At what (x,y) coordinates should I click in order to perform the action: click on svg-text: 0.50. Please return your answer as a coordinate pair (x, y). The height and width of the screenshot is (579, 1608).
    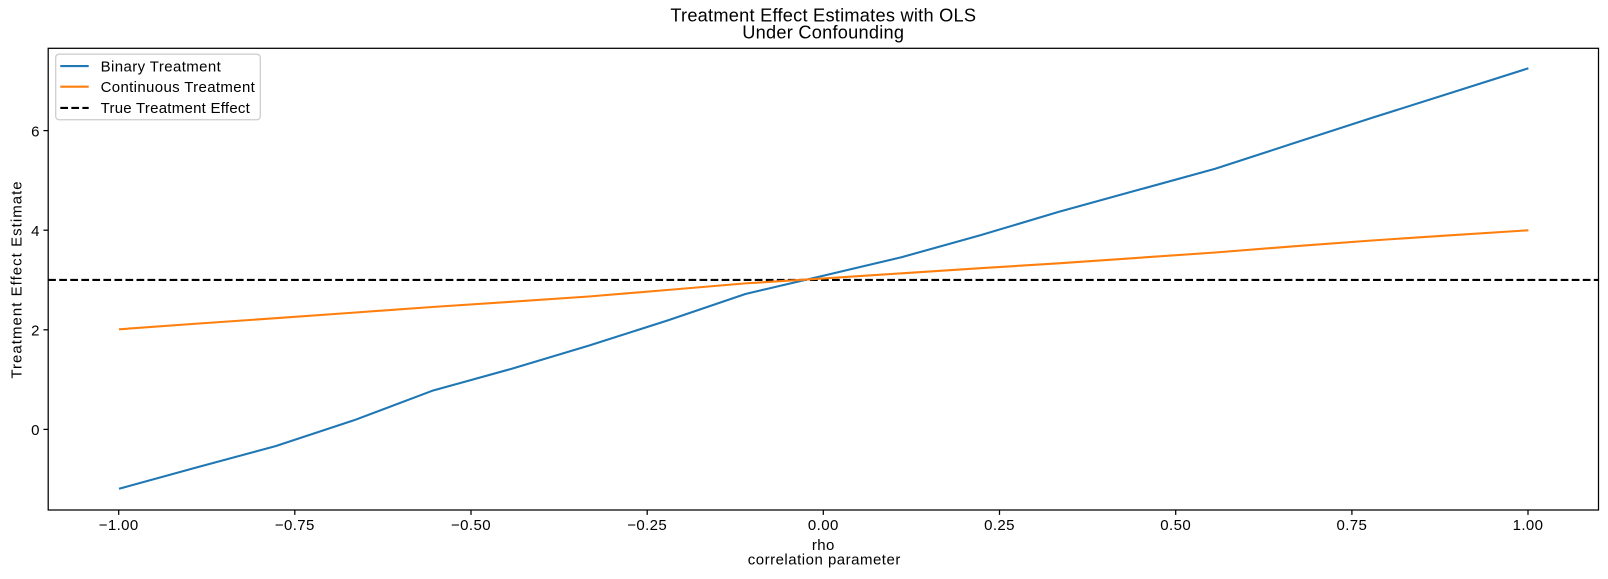
    Looking at the image, I should click on (1175, 525).